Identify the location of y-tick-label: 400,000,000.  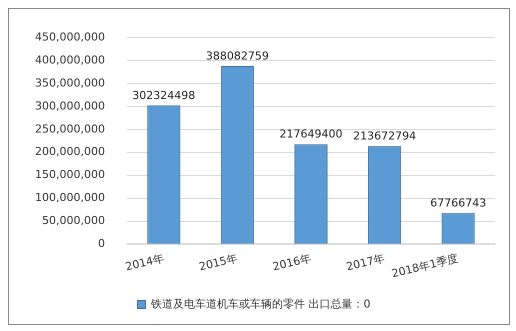
(69, 59).